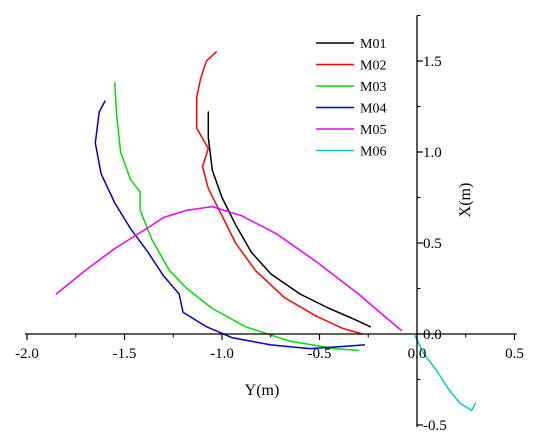  What do you see at coordinates (373, 66) in the screenshot?
I see `legend-label: M02` at bounding box center [373, 66].